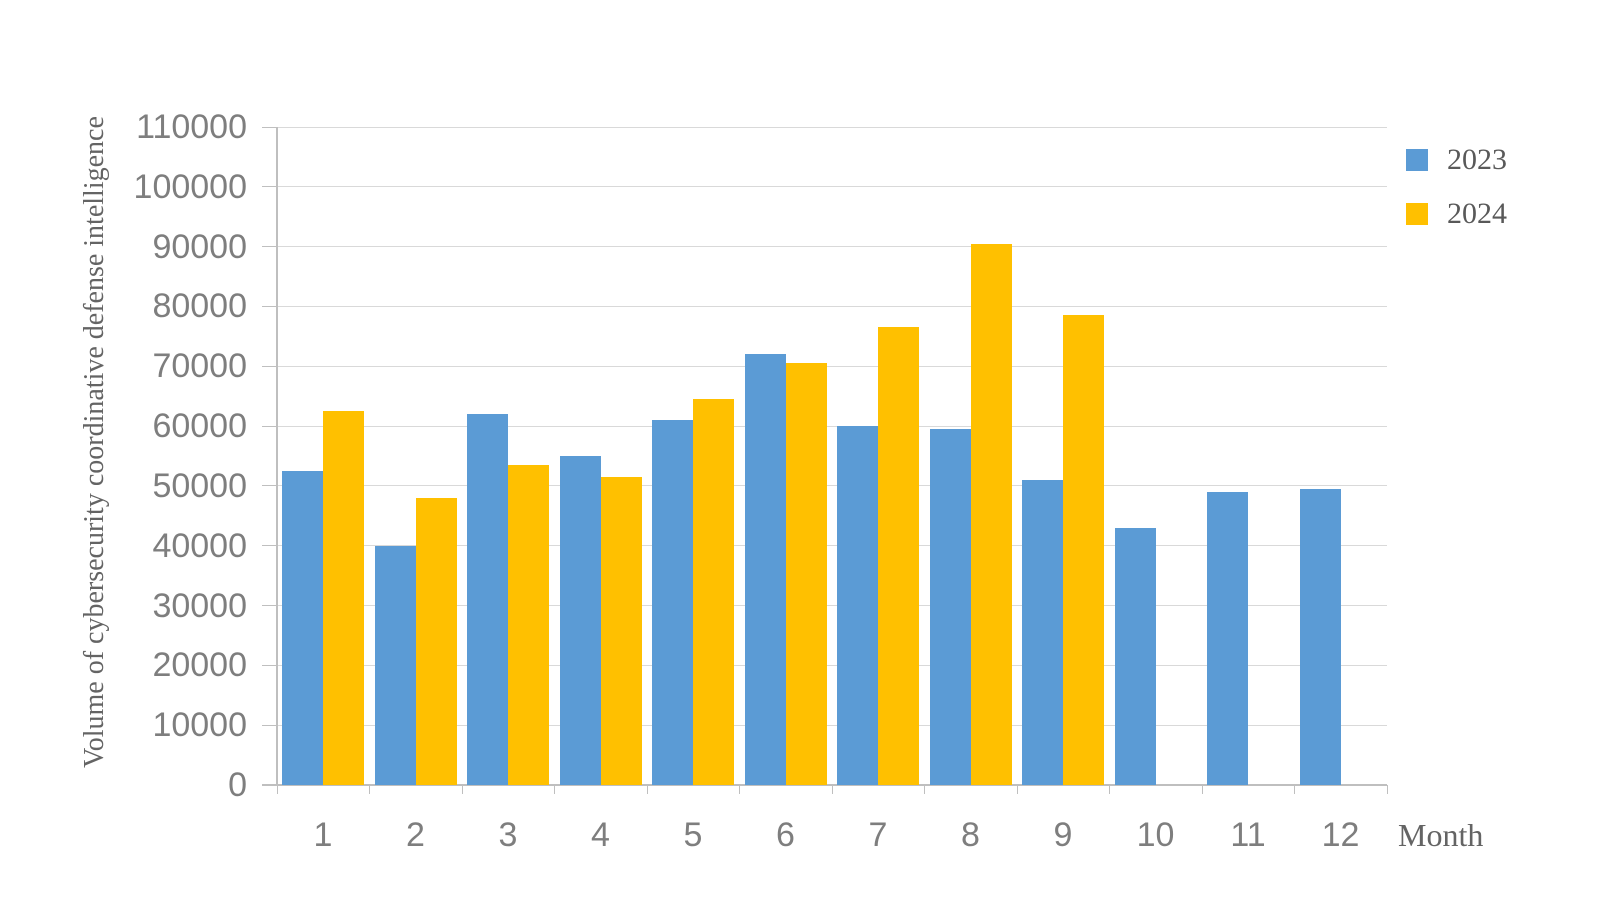  I want to click on x-tick-label: 1, so click(323, 835).